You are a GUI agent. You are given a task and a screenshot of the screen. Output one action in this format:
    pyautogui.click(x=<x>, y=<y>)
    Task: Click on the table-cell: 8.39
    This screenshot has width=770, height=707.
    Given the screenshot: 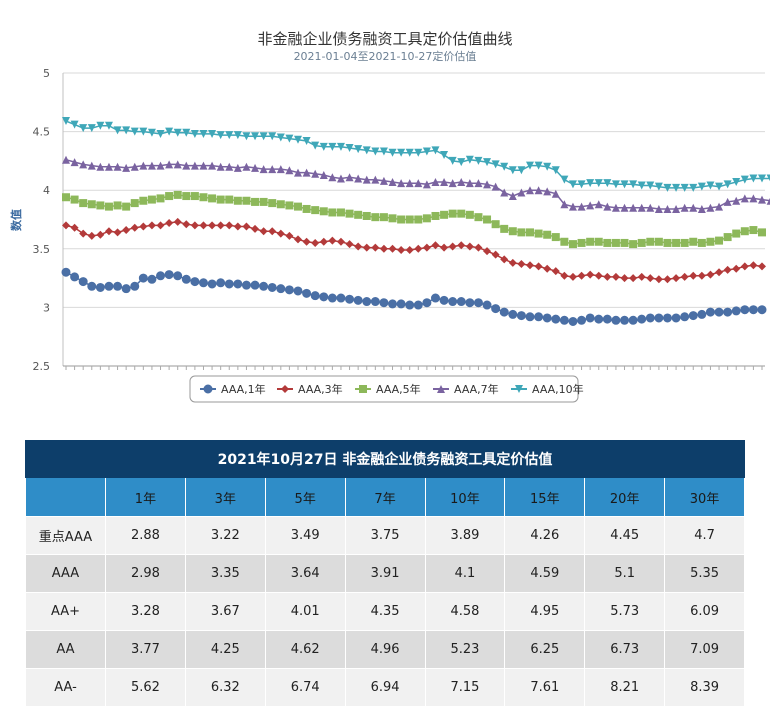 What is the action you would take?
    pyautogui.click(x=704, y=687)
    